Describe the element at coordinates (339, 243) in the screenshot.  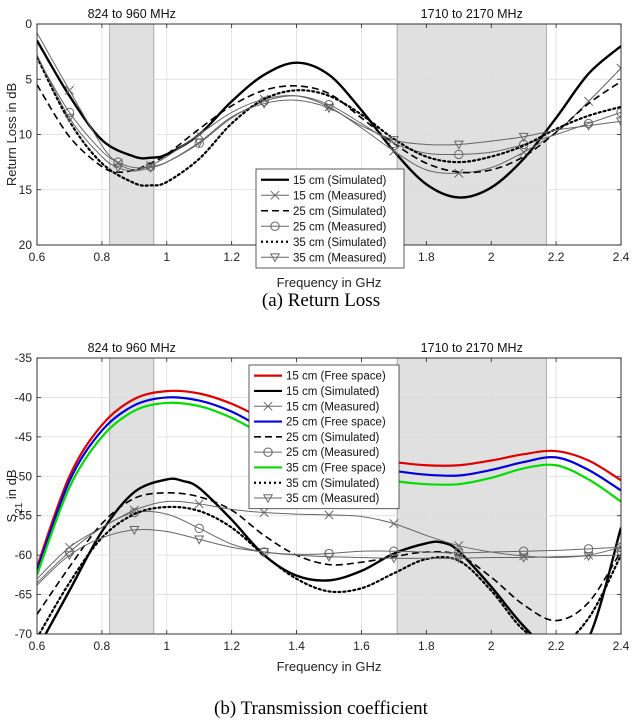
I see `legend-entry-5: 35 cm (Simulated)` at that location.